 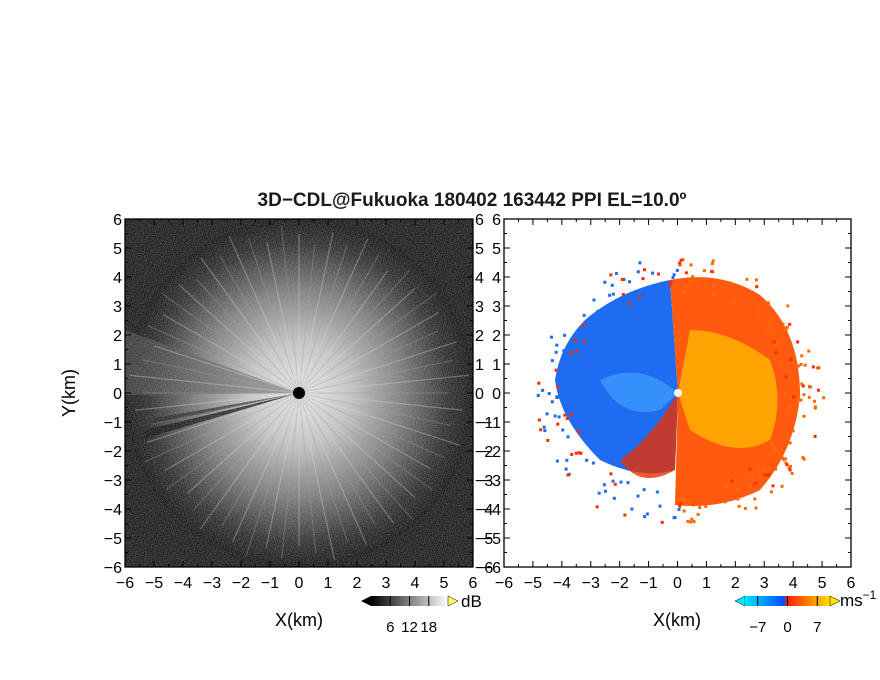 I want to click on intensity-x-tick-label: 3, so click(x=386, y=583).